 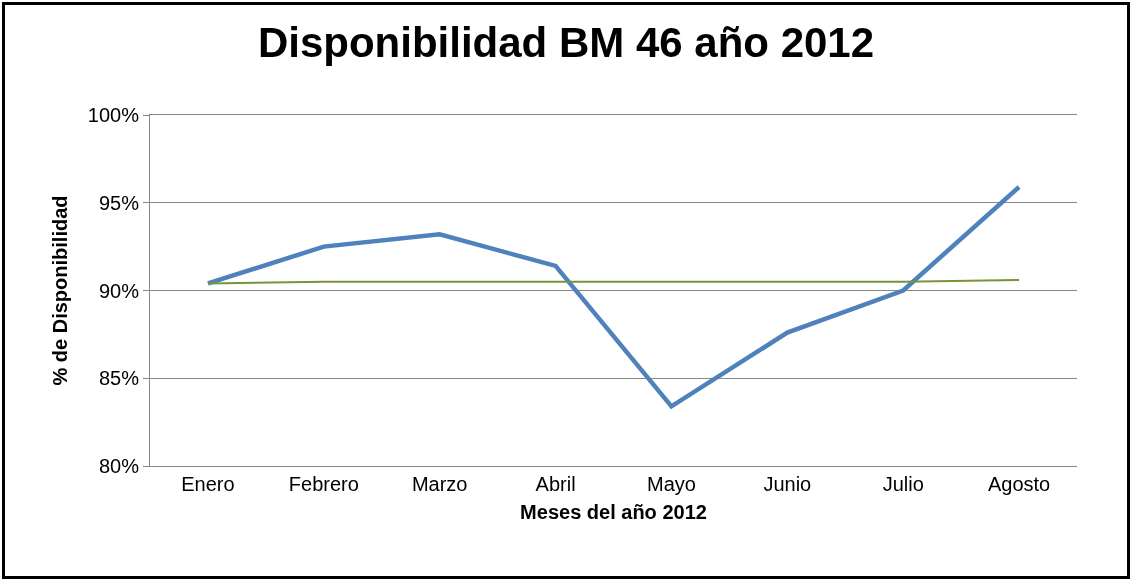 What do you see at coordinates (613, 511) in the screenshot?
I see `x-axis-title: Meses del año 2012` at bounding box center [613, 511].